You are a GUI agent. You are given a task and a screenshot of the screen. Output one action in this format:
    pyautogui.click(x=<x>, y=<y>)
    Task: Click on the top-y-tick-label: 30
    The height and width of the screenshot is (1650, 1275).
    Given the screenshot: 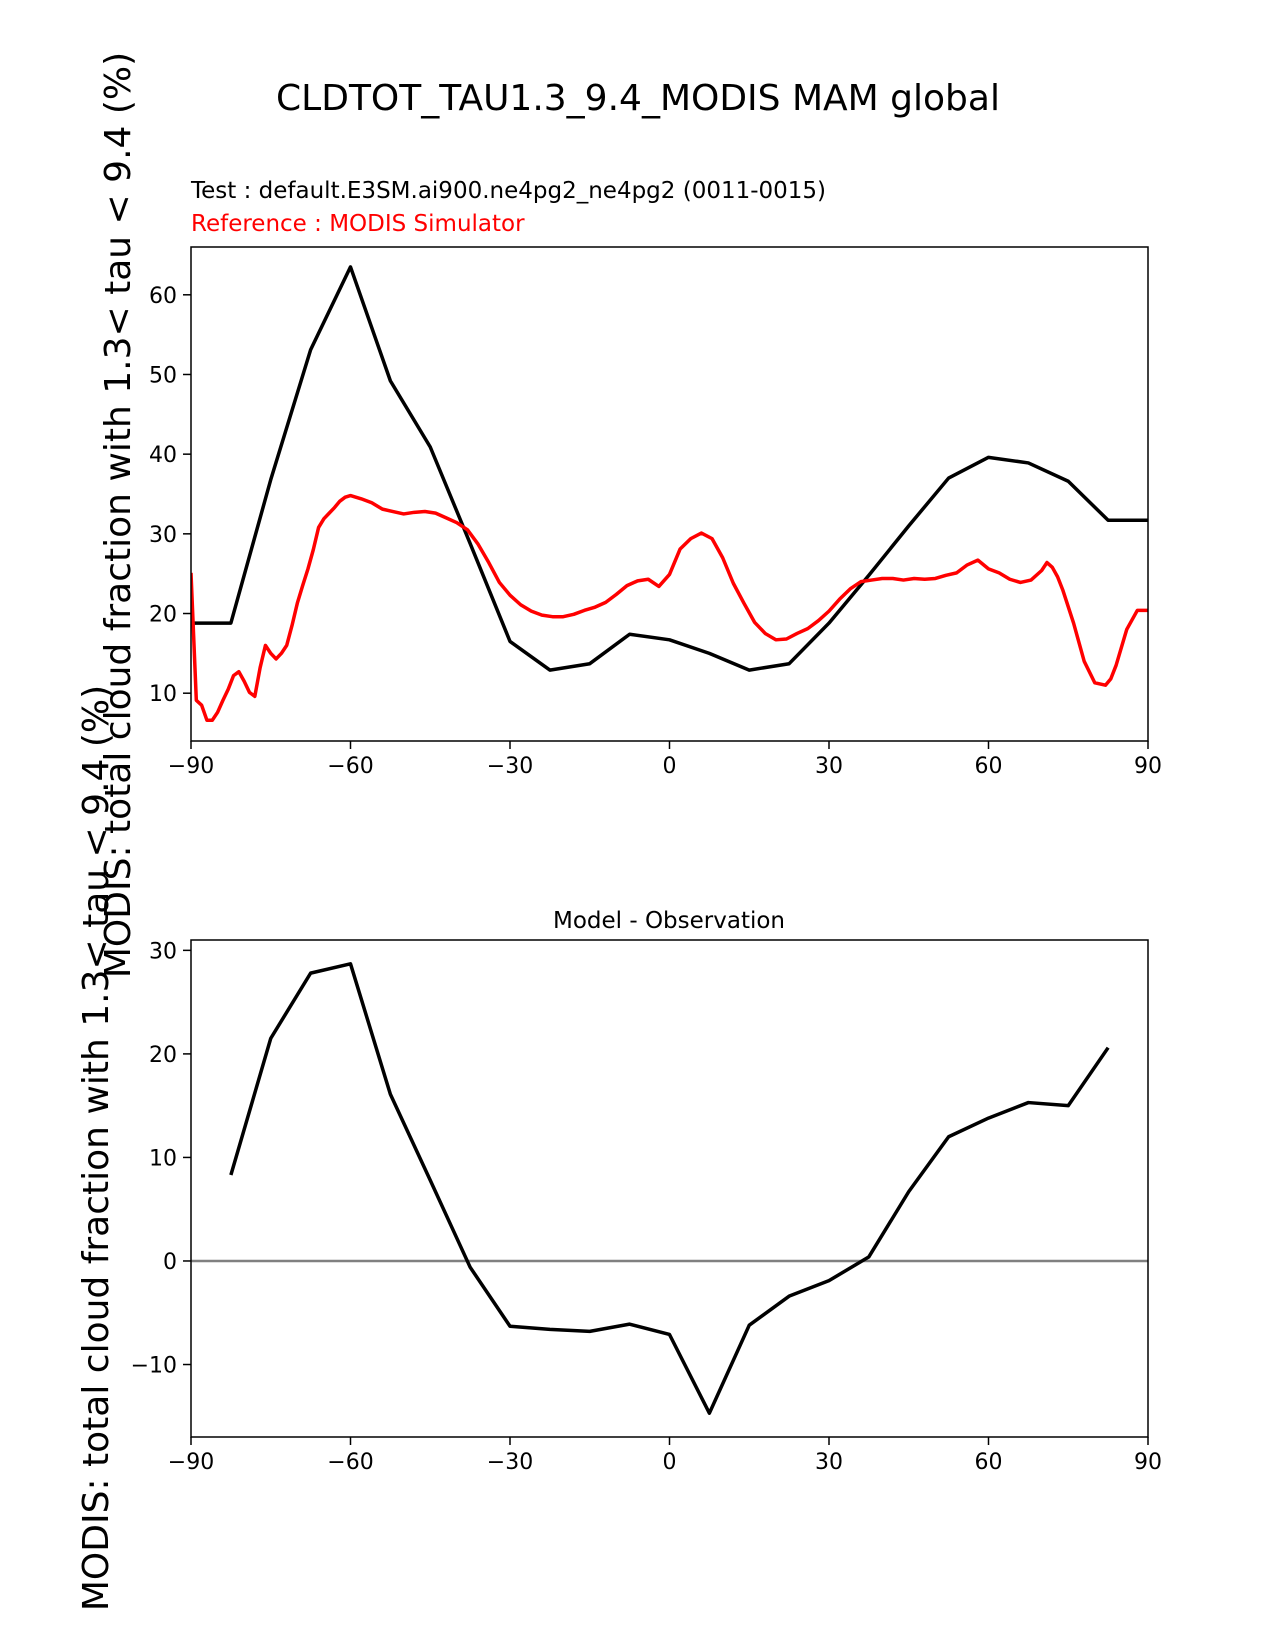 What is the action you would take?
    pyautogui.click(x=163, y=535)
    